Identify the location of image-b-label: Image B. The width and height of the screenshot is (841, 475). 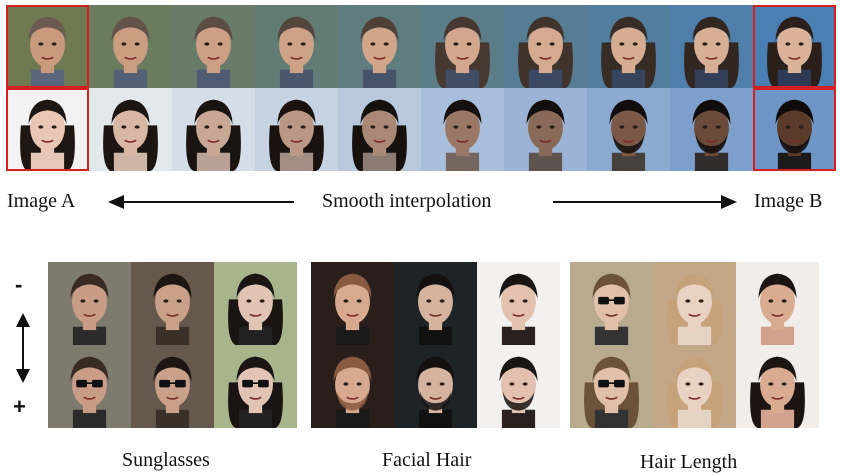
(788, 201).